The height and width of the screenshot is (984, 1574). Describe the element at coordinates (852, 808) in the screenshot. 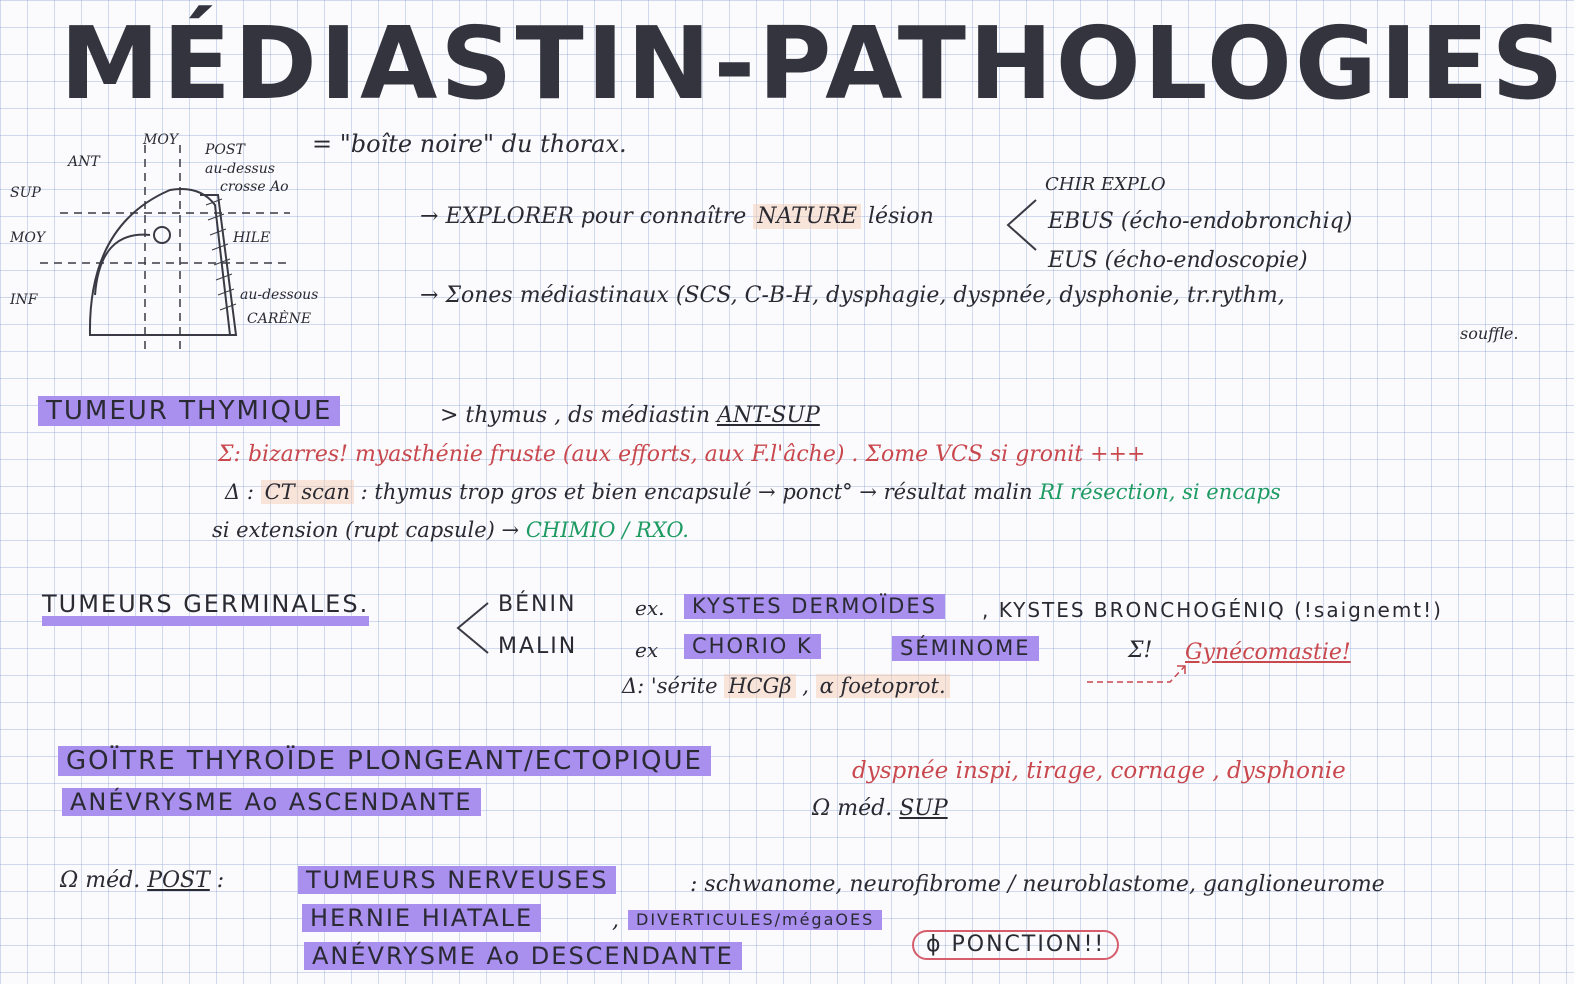

I see `goitre-loc: Ω méd.` at that location.